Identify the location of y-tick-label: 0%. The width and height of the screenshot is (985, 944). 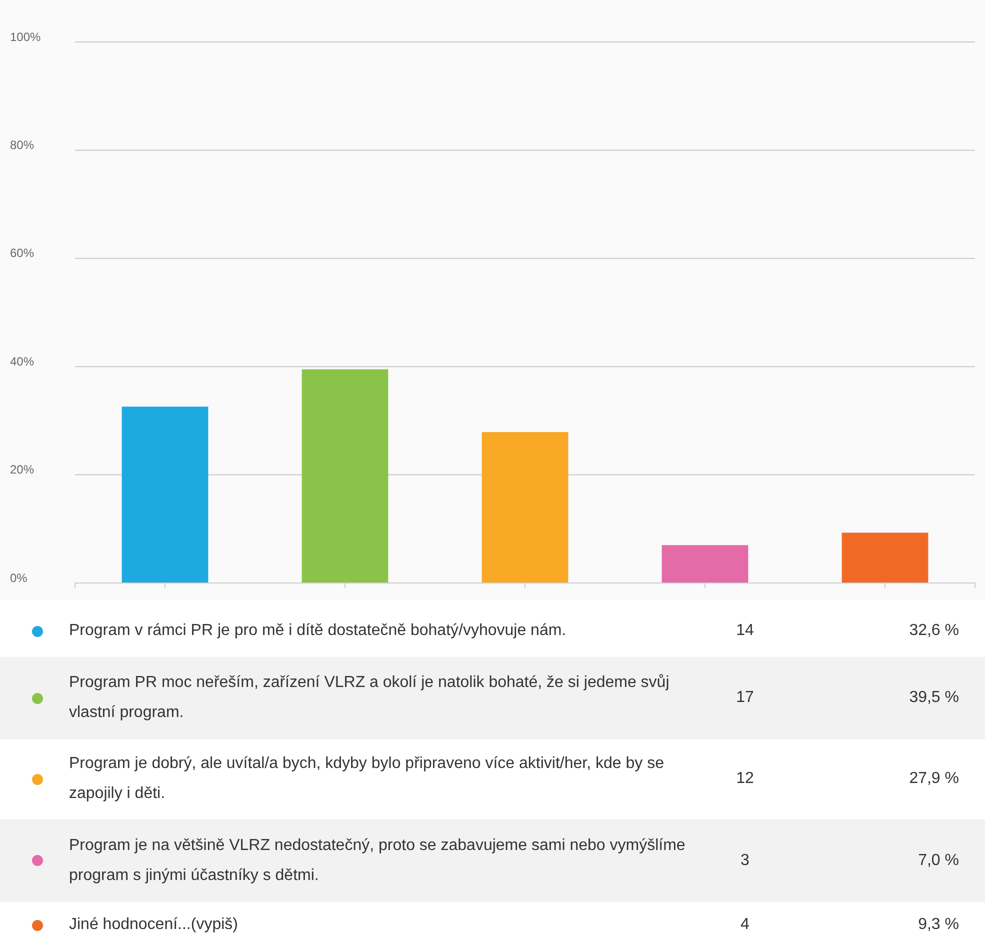
(19, 577).